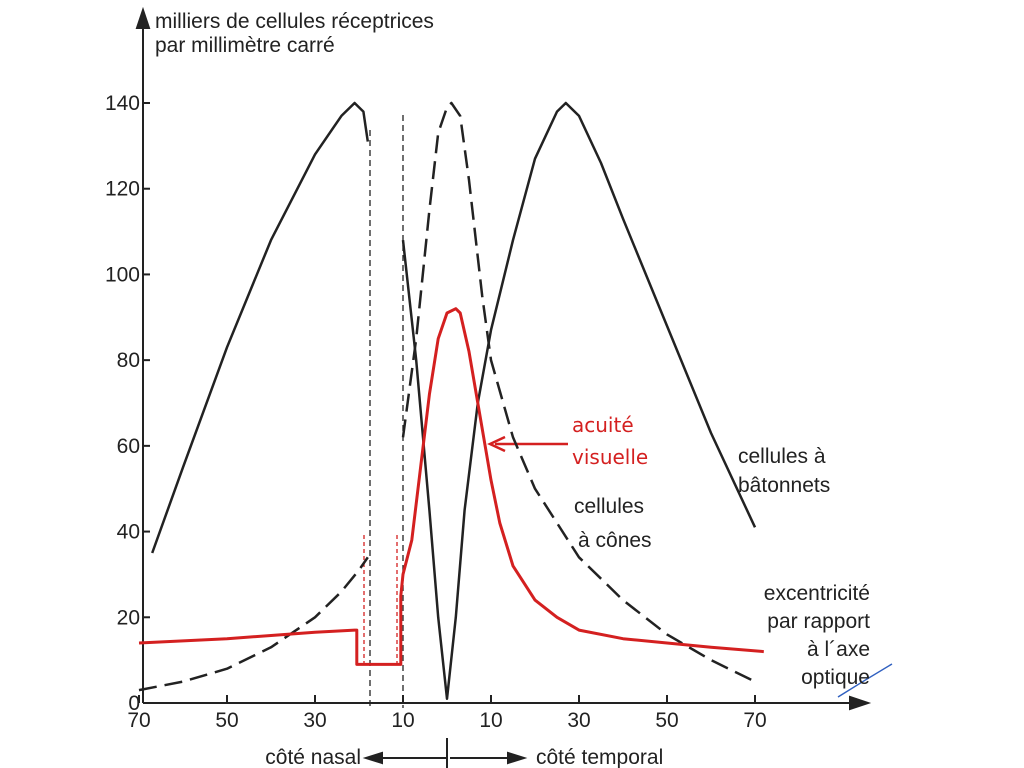 Image resolution: width=1024 pixels, height=768 pixels. Describe the element at coordinates (128, 446) in the screenshot. I see `y-tick-label: 60` at that location.